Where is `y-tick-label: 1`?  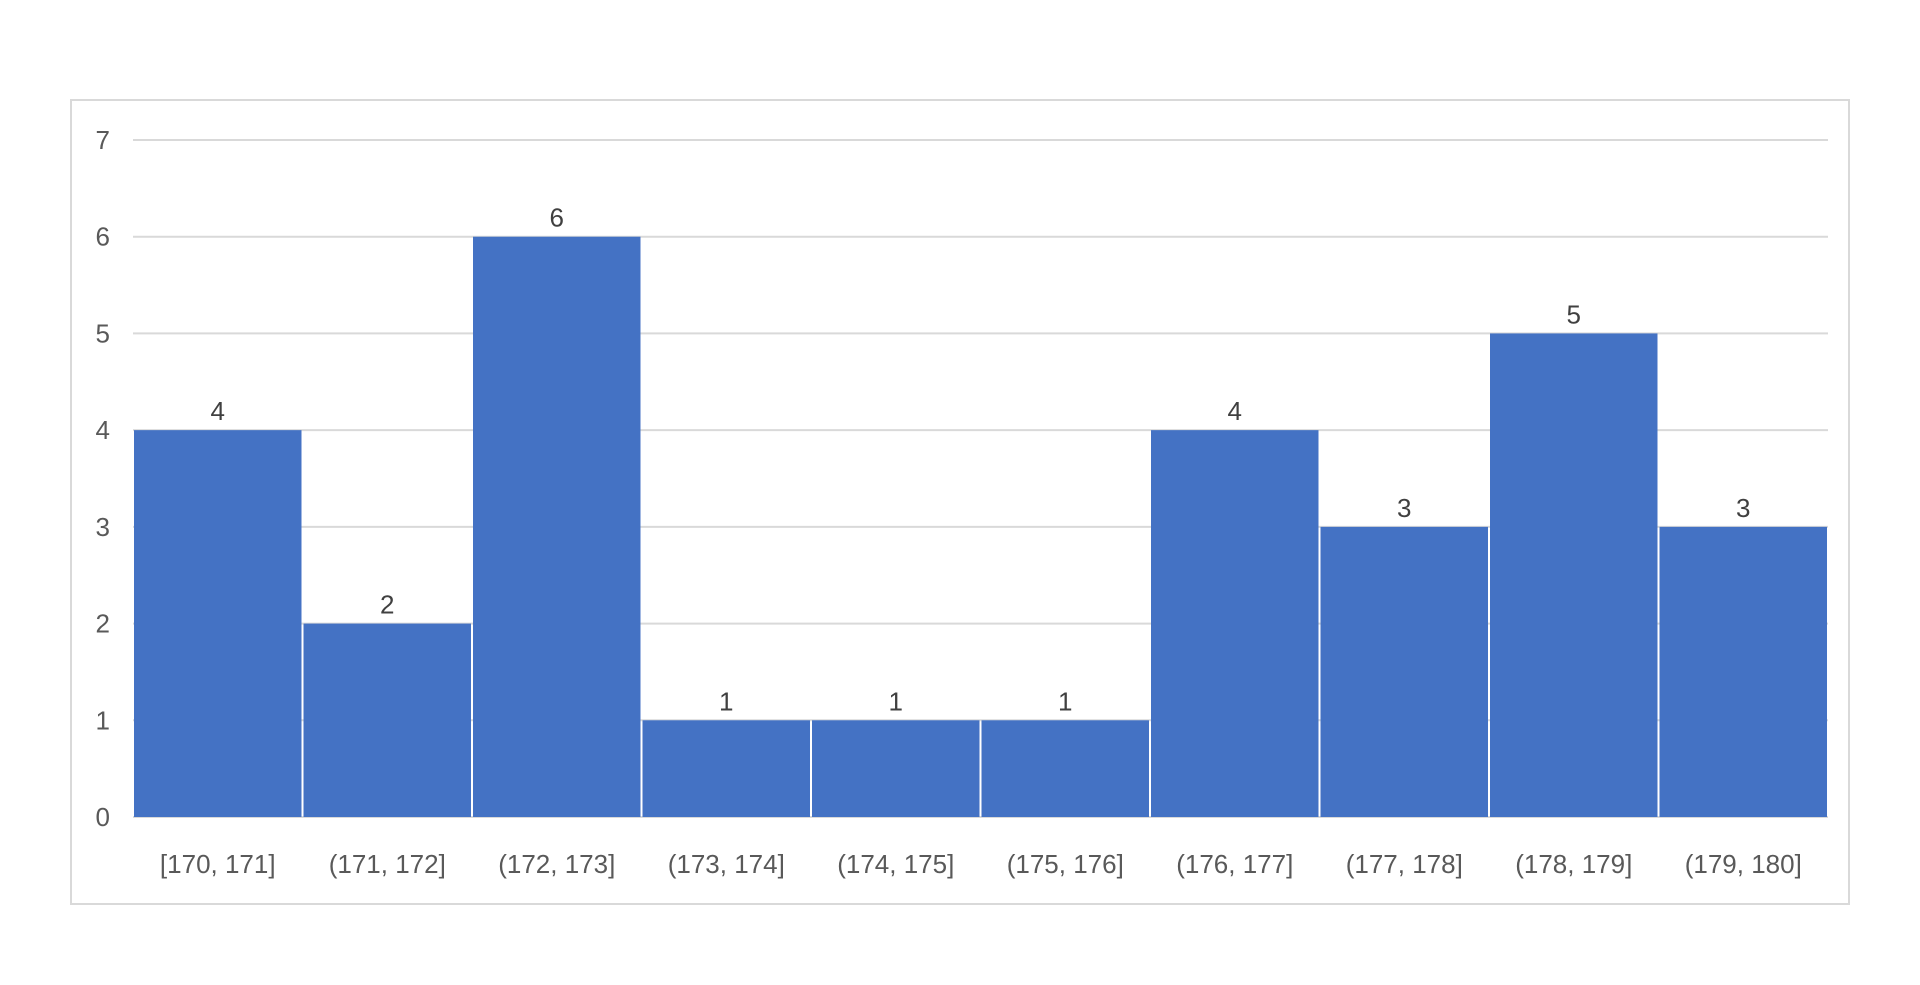
y-tick-label: 1 is located at coordinates (103, 720).